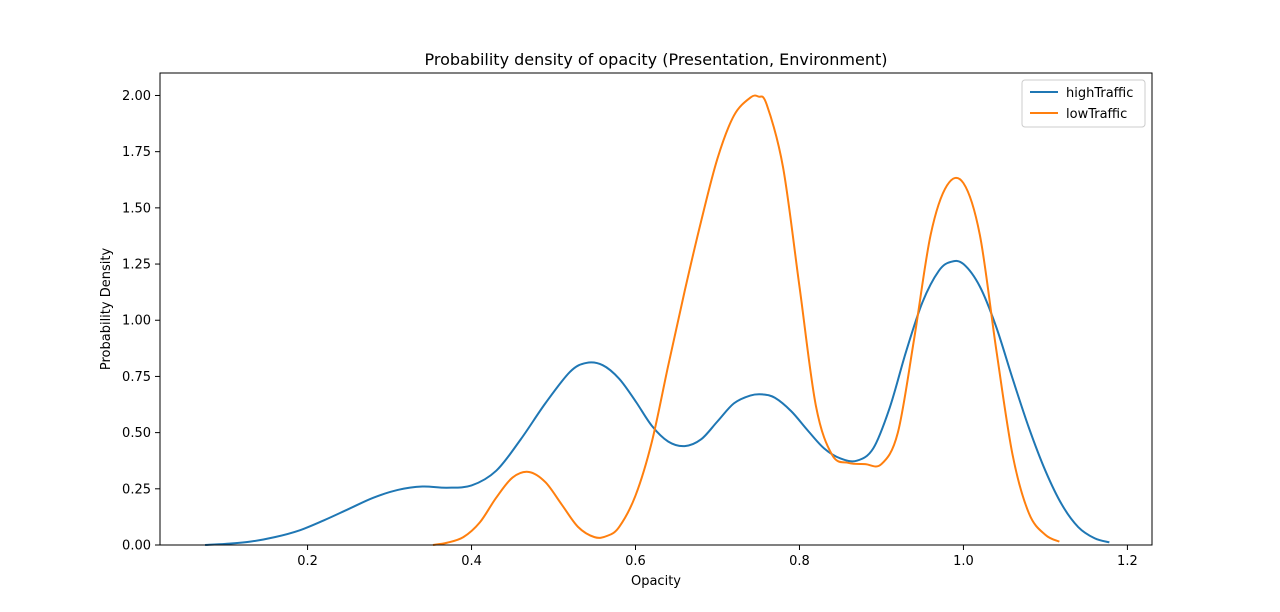 The image size is (1280, 612). Describe the element at coordinates (136, 321) in the screenshot. I see `y-tick-label: 1.00` at that location.